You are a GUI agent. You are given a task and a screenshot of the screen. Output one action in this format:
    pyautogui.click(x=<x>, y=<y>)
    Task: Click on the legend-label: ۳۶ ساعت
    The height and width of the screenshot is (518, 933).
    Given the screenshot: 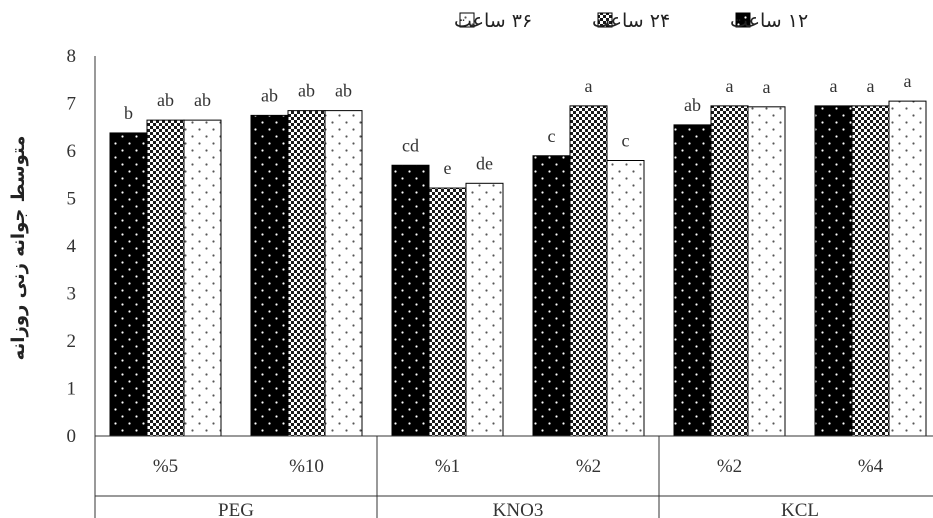 What is the action you would take?
    pyautogui.click(x=493, y=21)
    